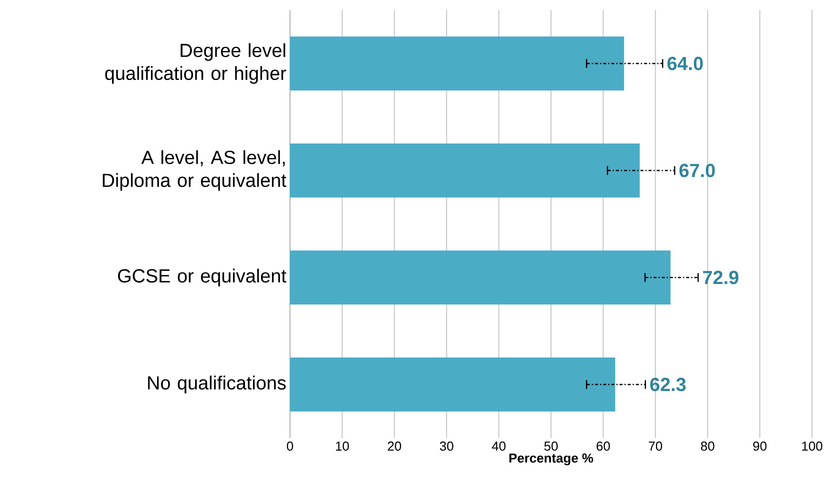 Image resolution: width=827 pixels, height=492 pixels. I want to click on data-label: 67.0, so click(697, 171).